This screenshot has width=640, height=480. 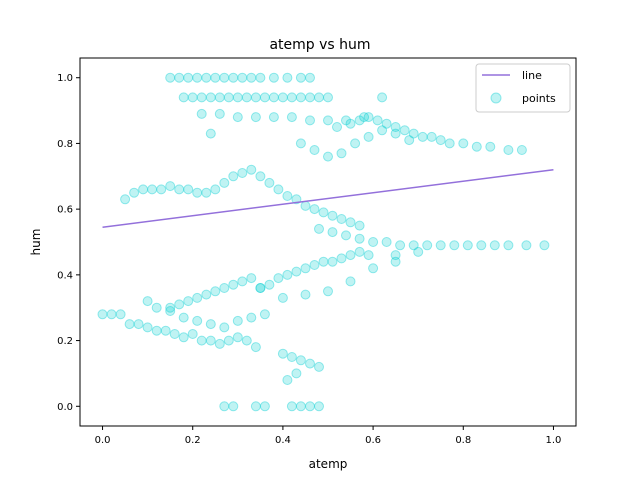 I want to click on x-axis-label: atemp, so click(x=328, y=464).